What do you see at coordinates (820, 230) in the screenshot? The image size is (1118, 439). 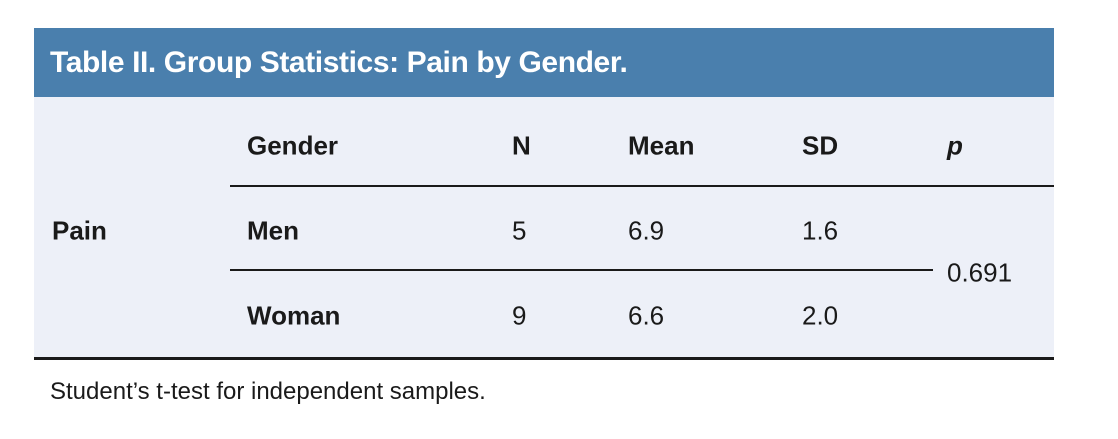 I see `cell-men-sd: 1.6` at bounding box center [820, 230].